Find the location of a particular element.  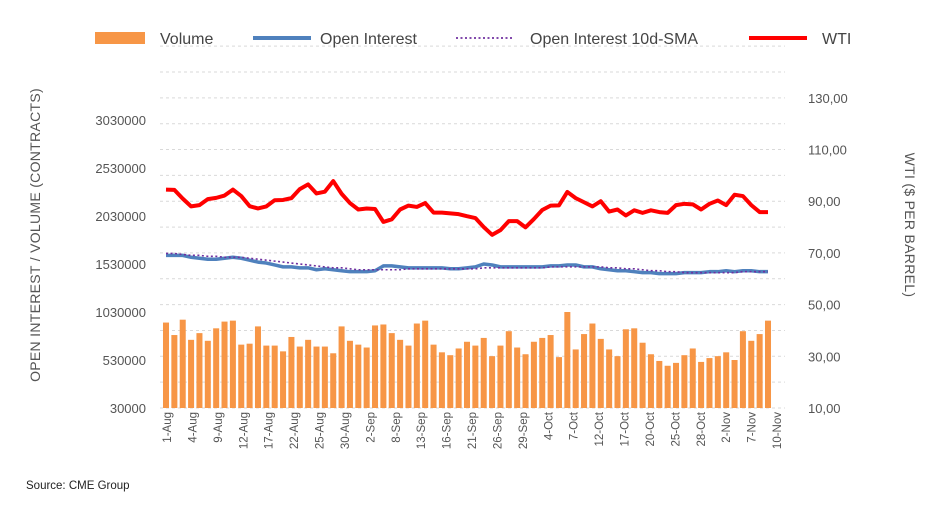

y-right-tick-label: 30,00 is located at coordinates (824, 356).